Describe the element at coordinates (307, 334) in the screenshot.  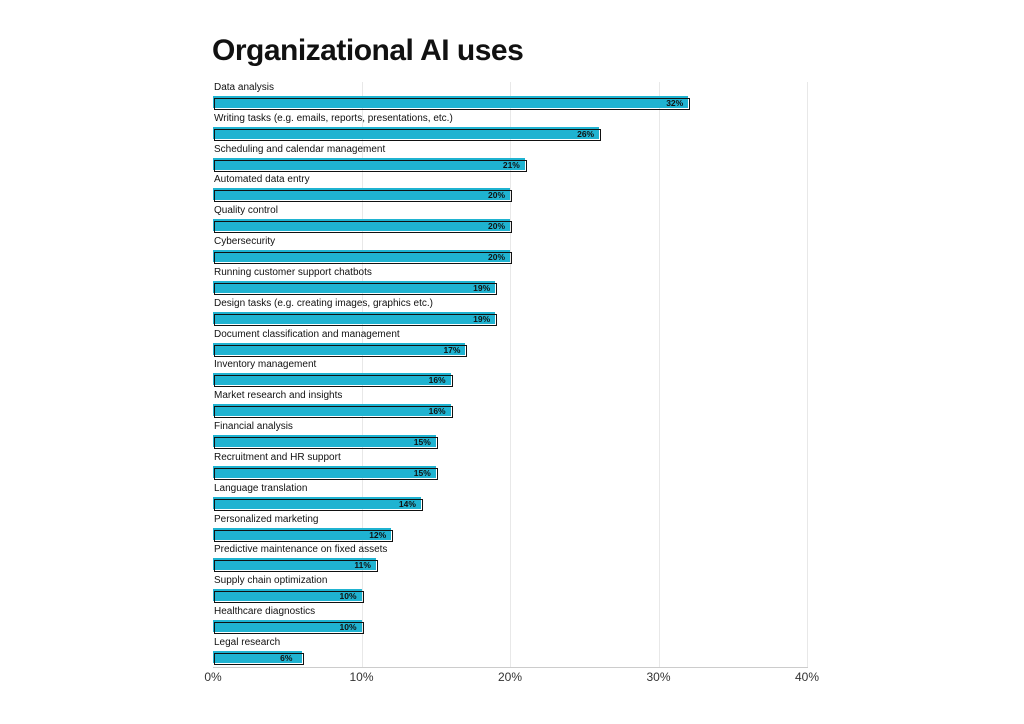
I see `category-label: Document classification and management` at that location.